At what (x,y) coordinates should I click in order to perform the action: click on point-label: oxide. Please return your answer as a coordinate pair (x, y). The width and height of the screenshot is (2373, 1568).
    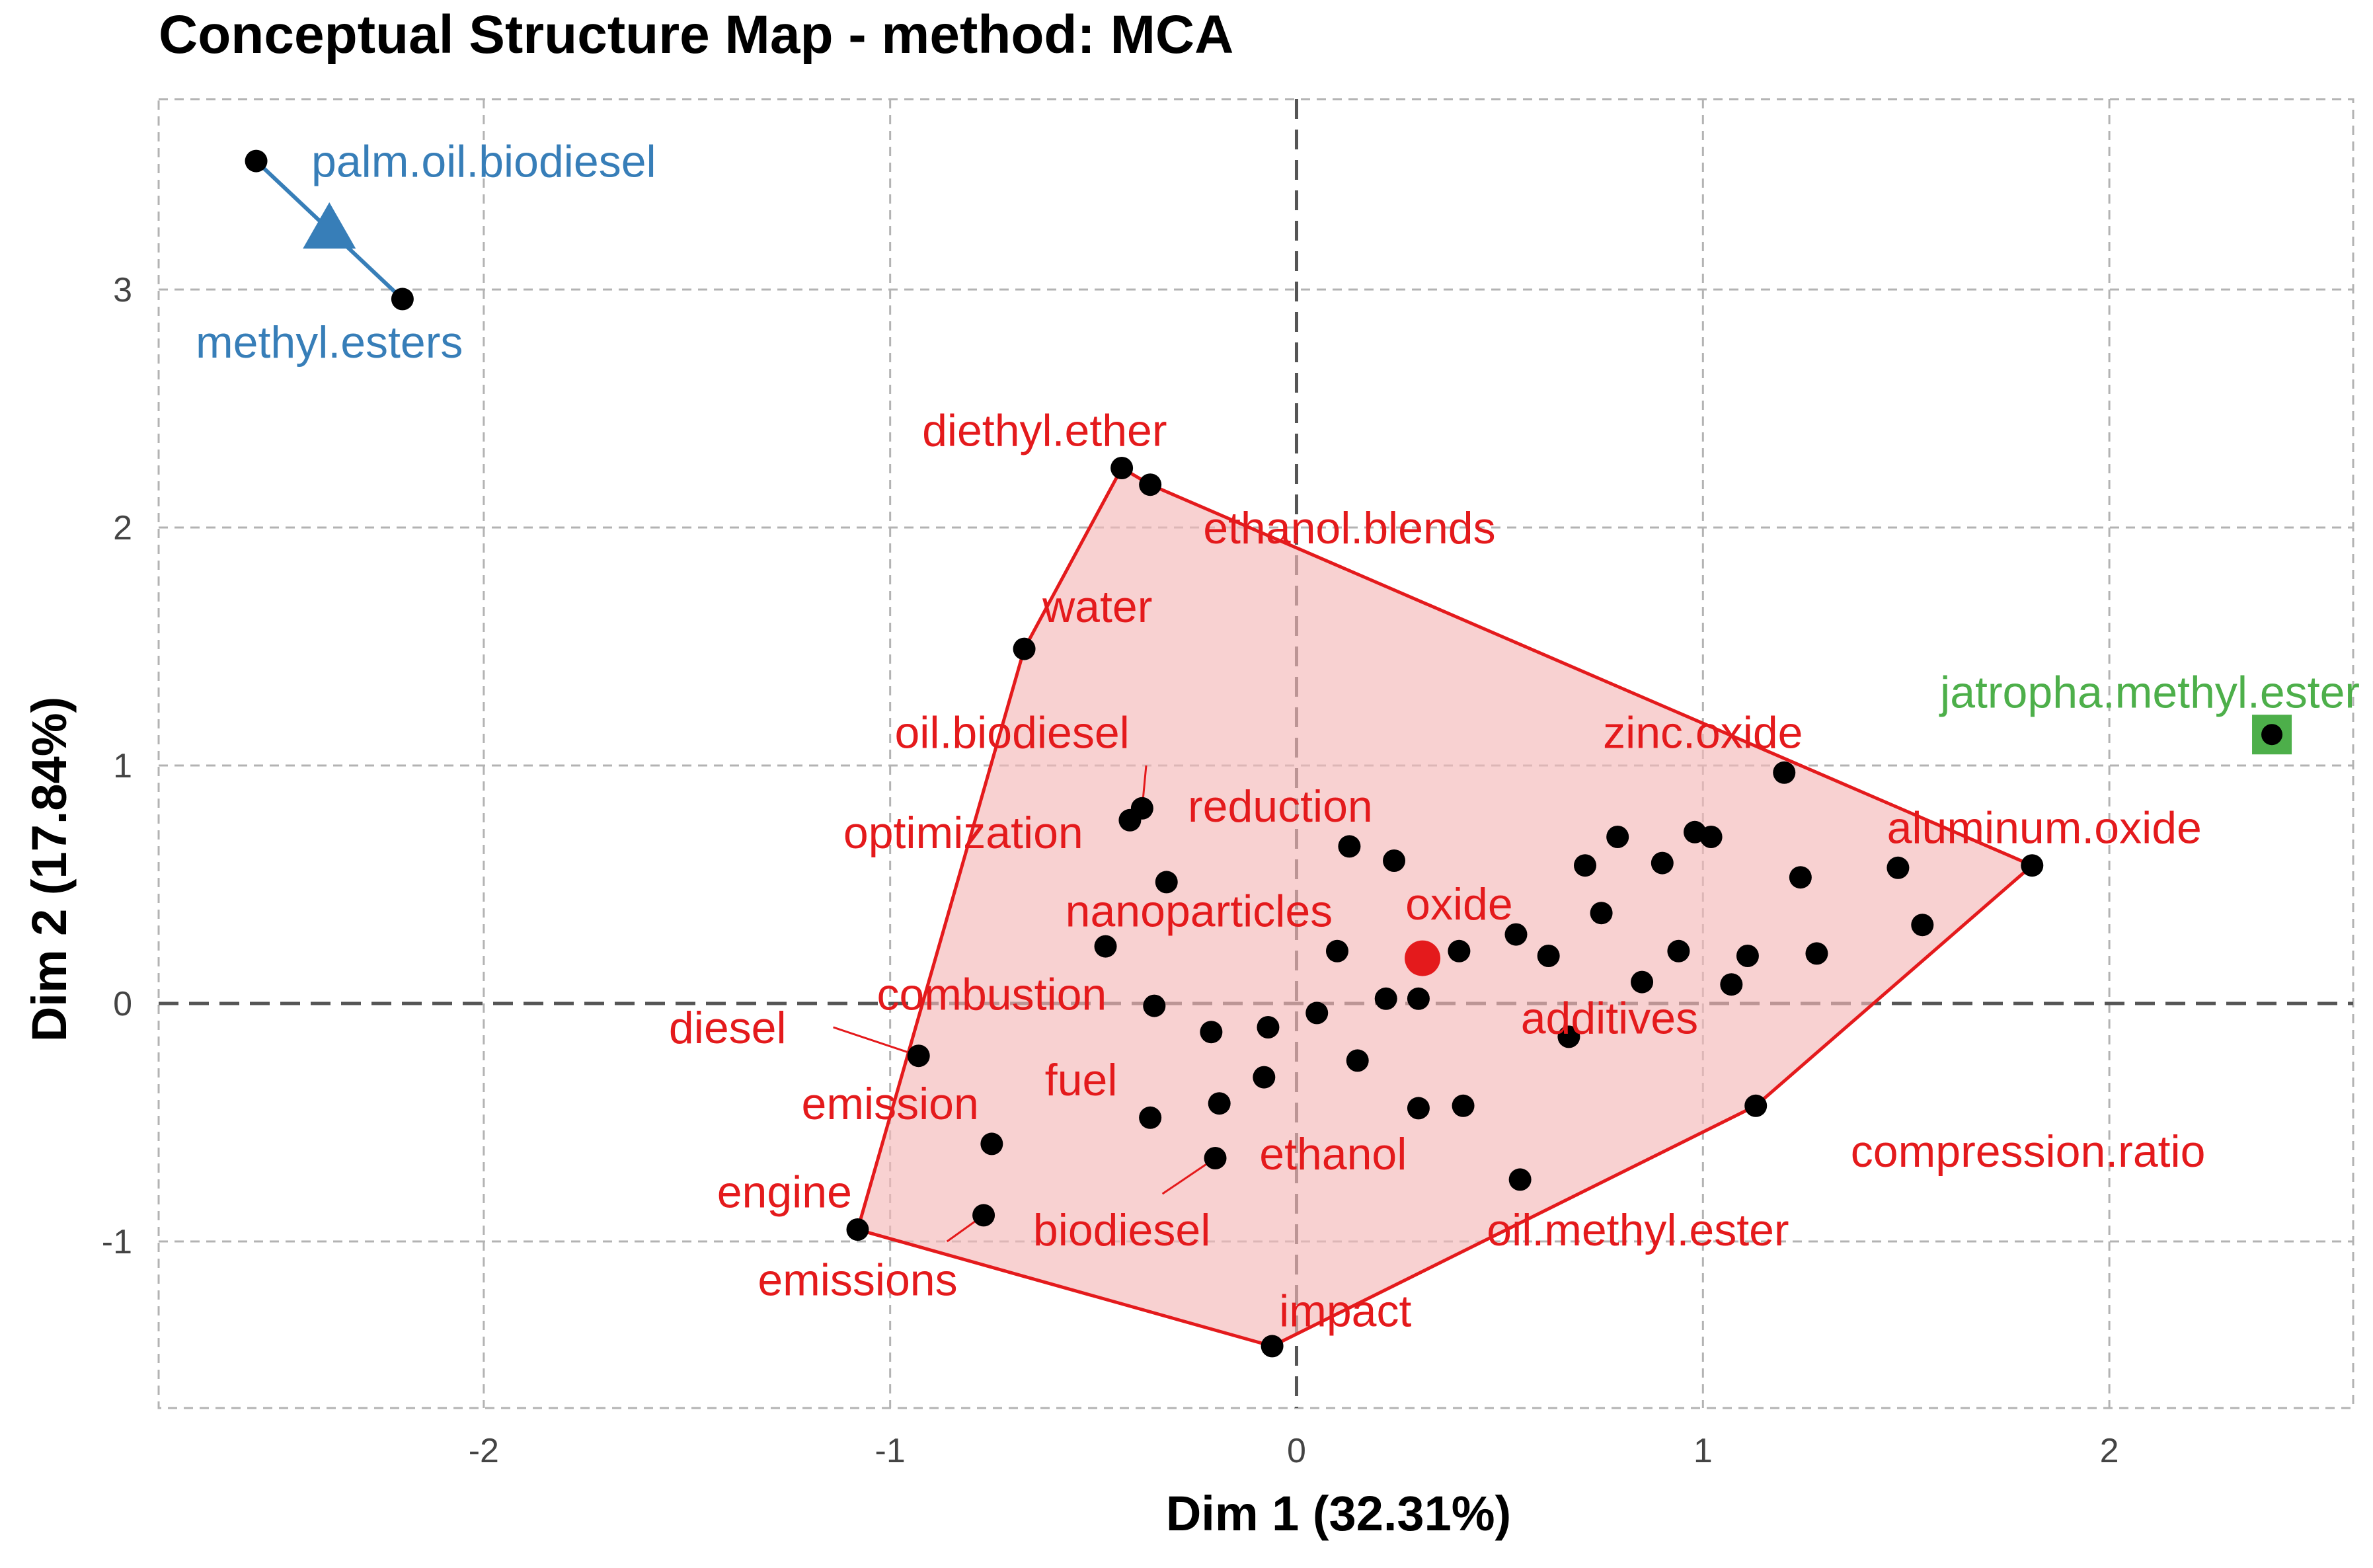
    Looking at the image, I should click on (1459, 904).